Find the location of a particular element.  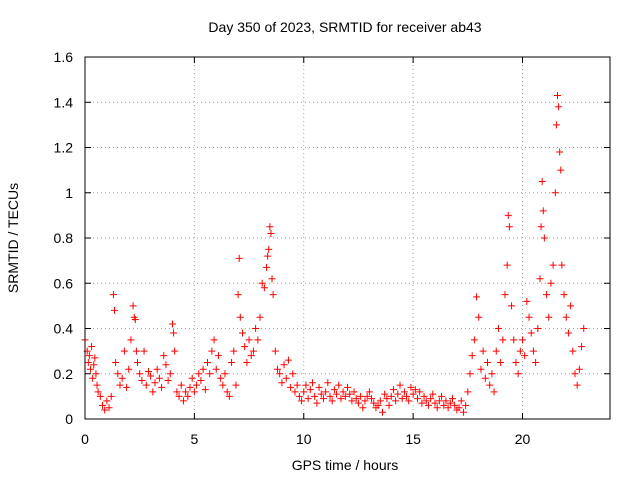

y-tick-label: 0.4 is located at coordinates (64, 329).